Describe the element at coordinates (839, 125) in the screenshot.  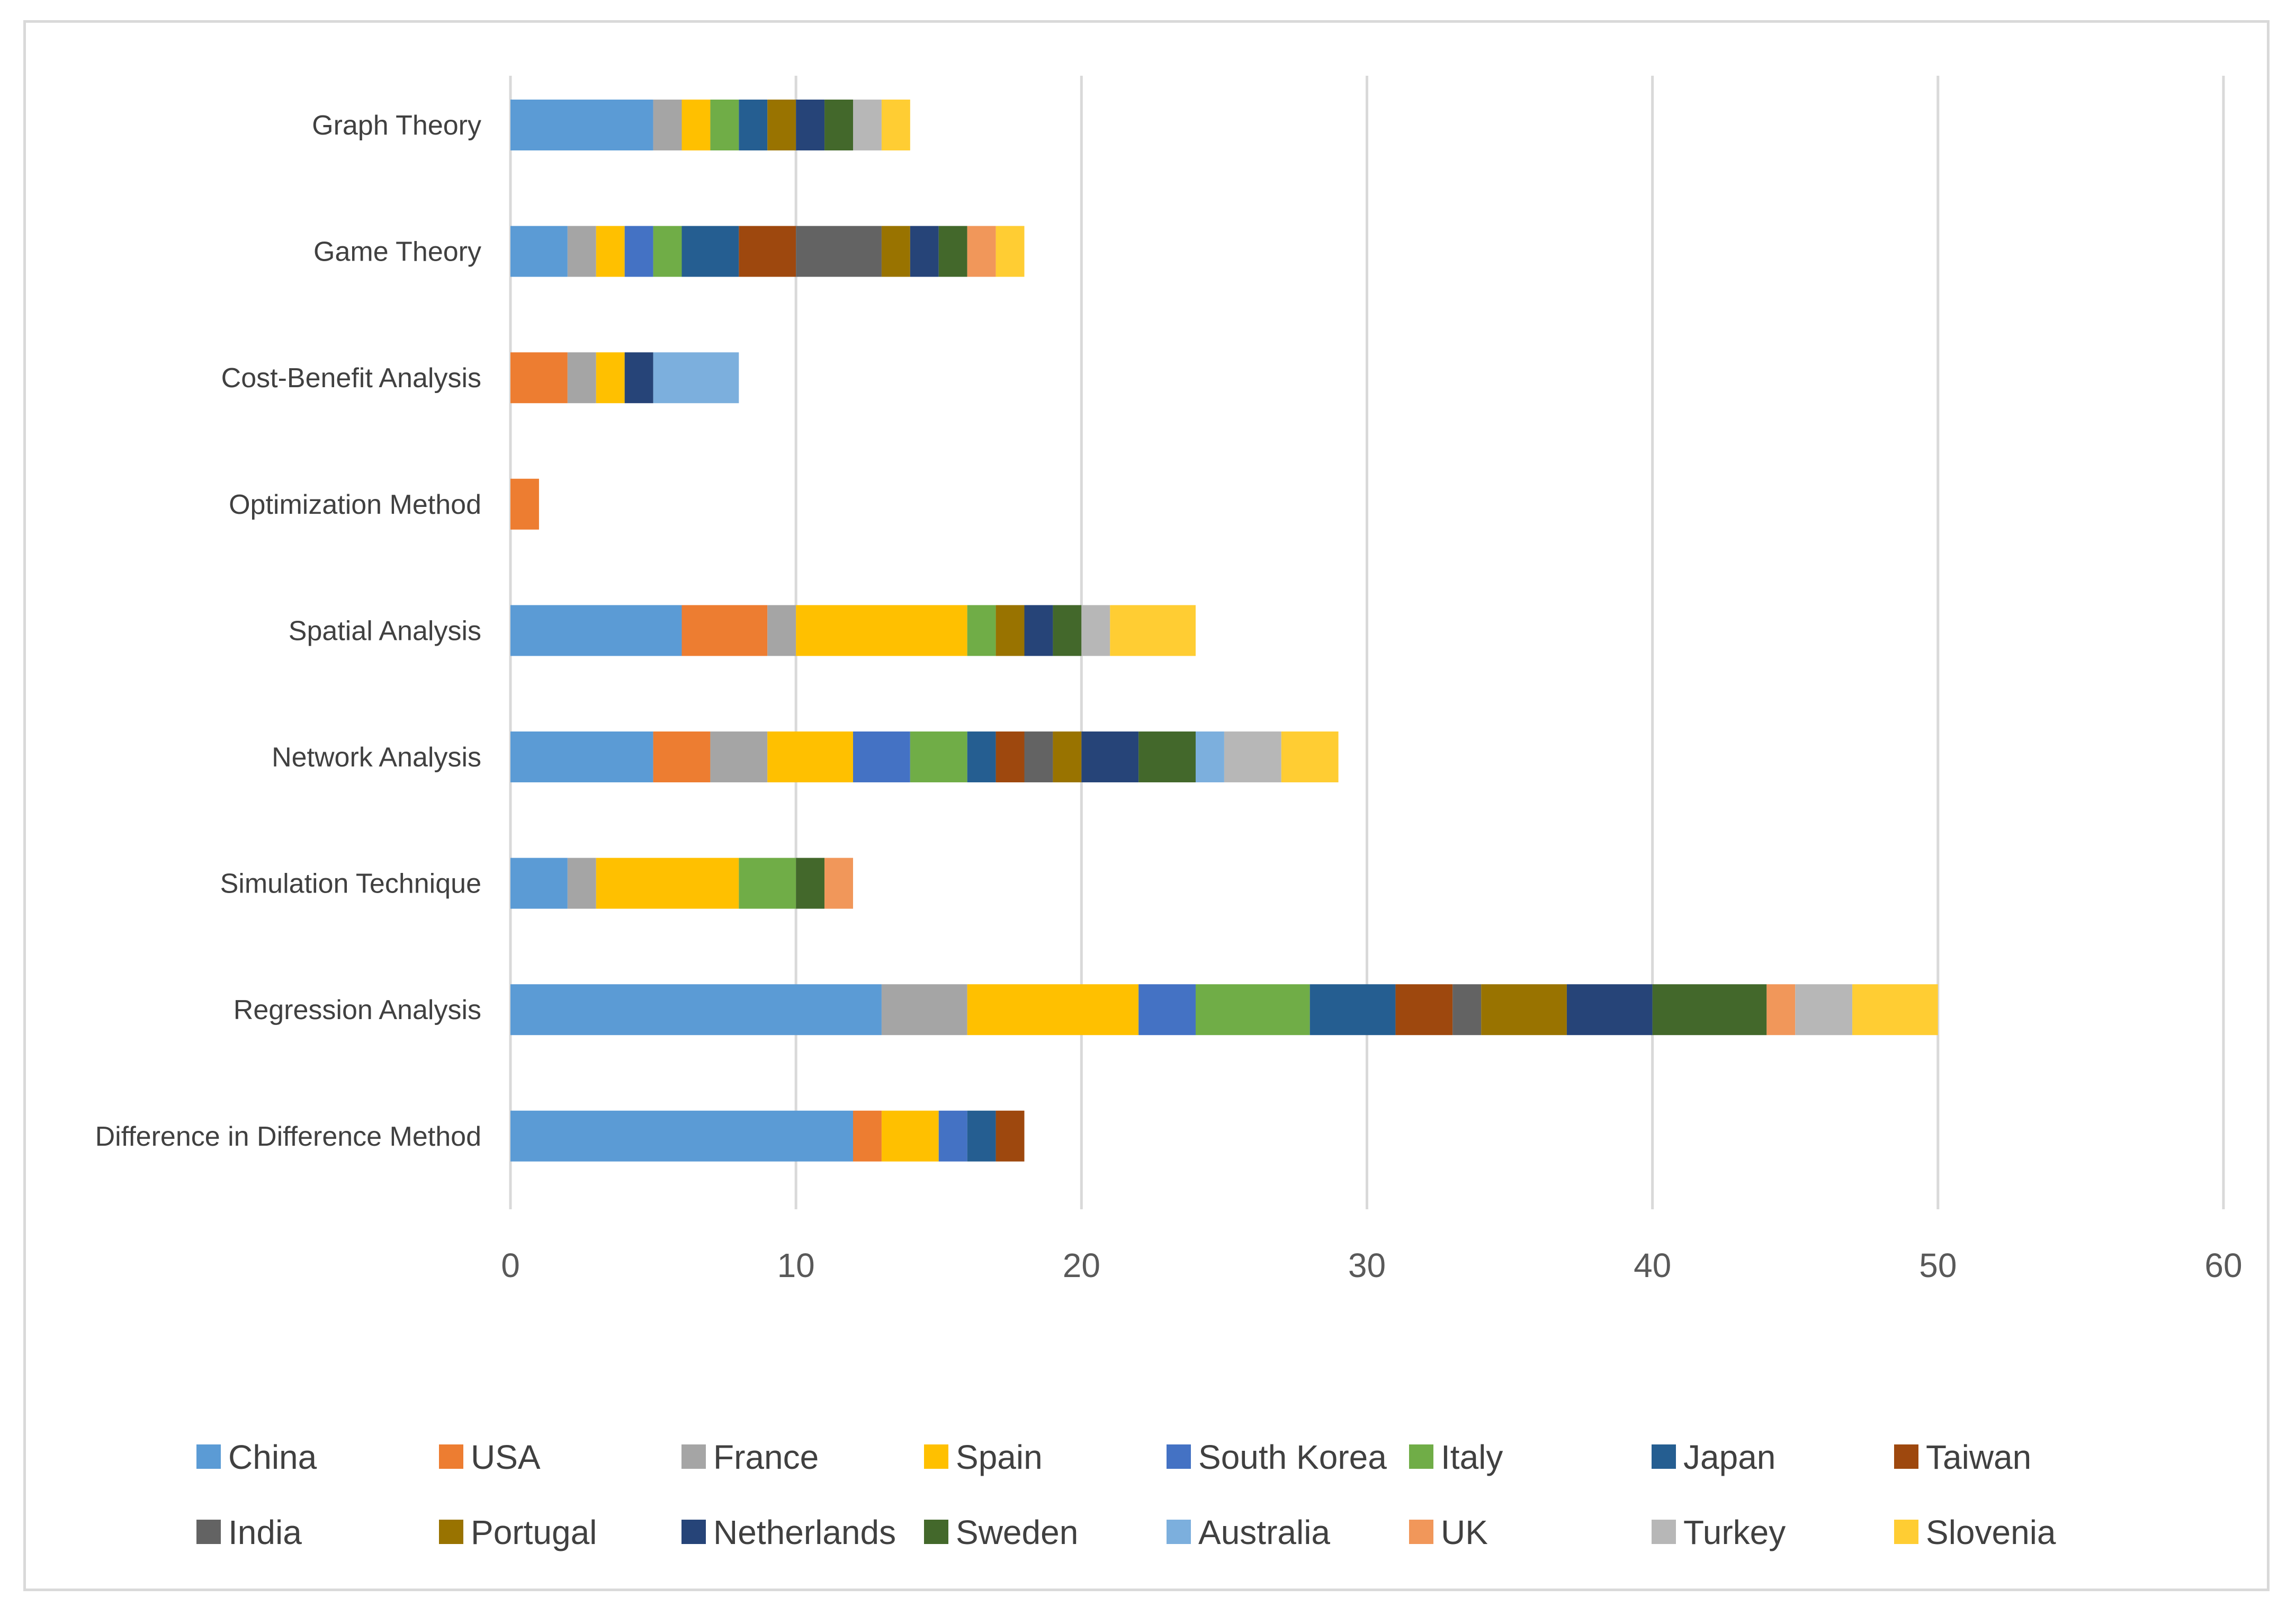
I see `bar-segment-graph-theory-sweden` at that location.